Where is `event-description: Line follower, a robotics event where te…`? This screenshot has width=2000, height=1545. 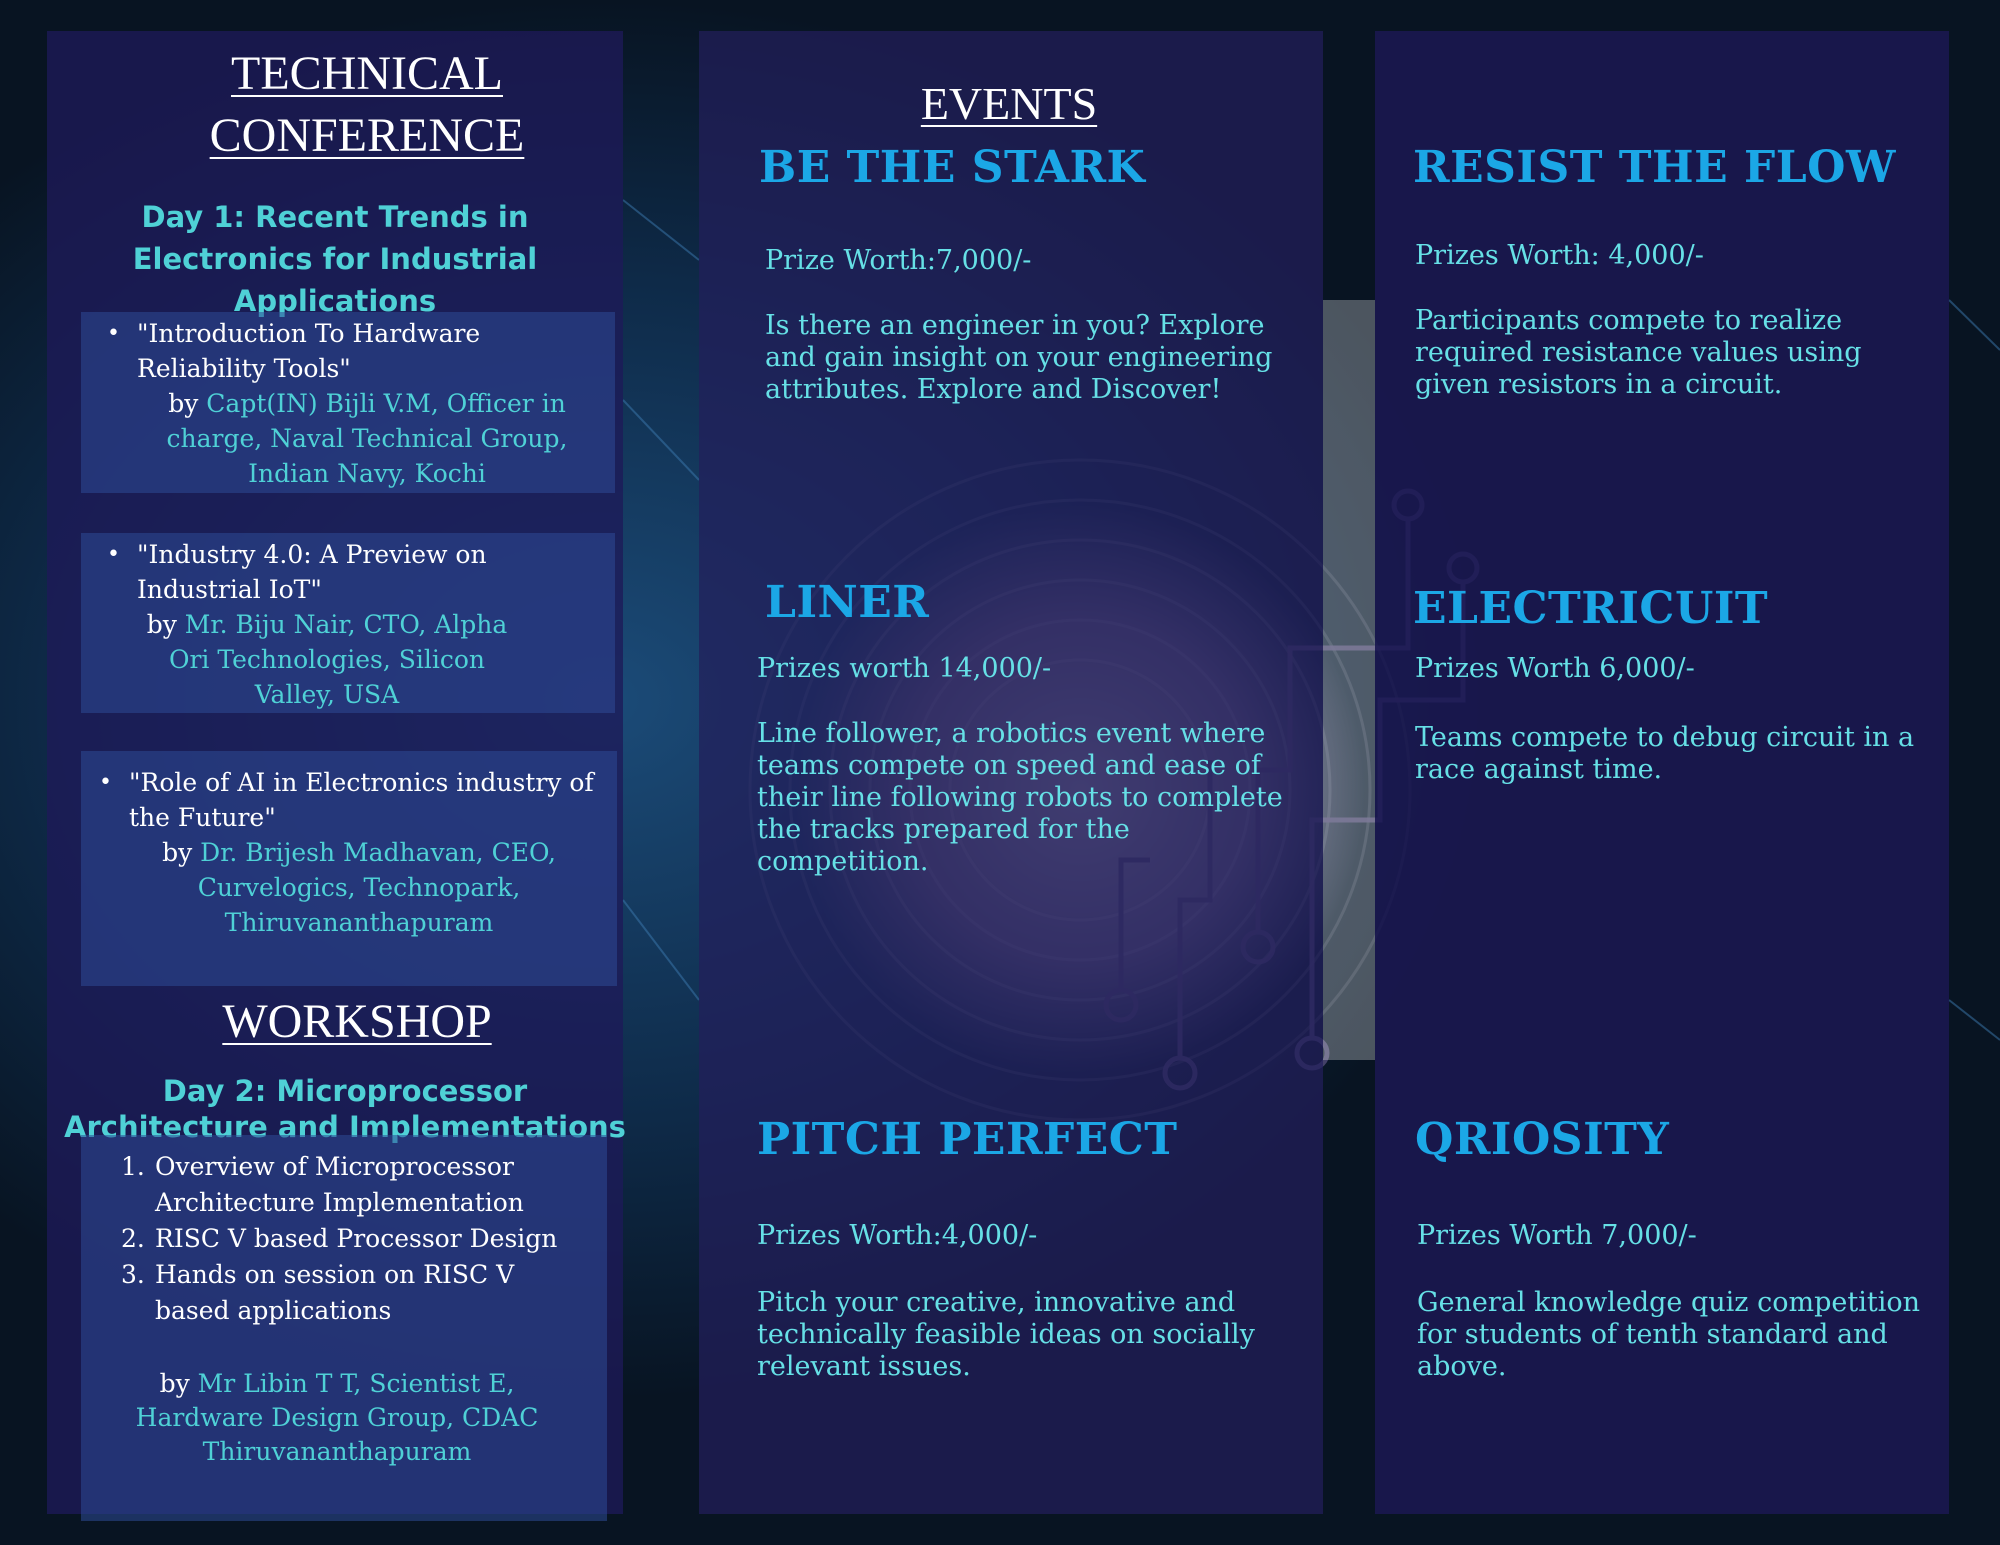
event-description: Line follower, a robotics event where te… is located at coordinates (1020, 797).